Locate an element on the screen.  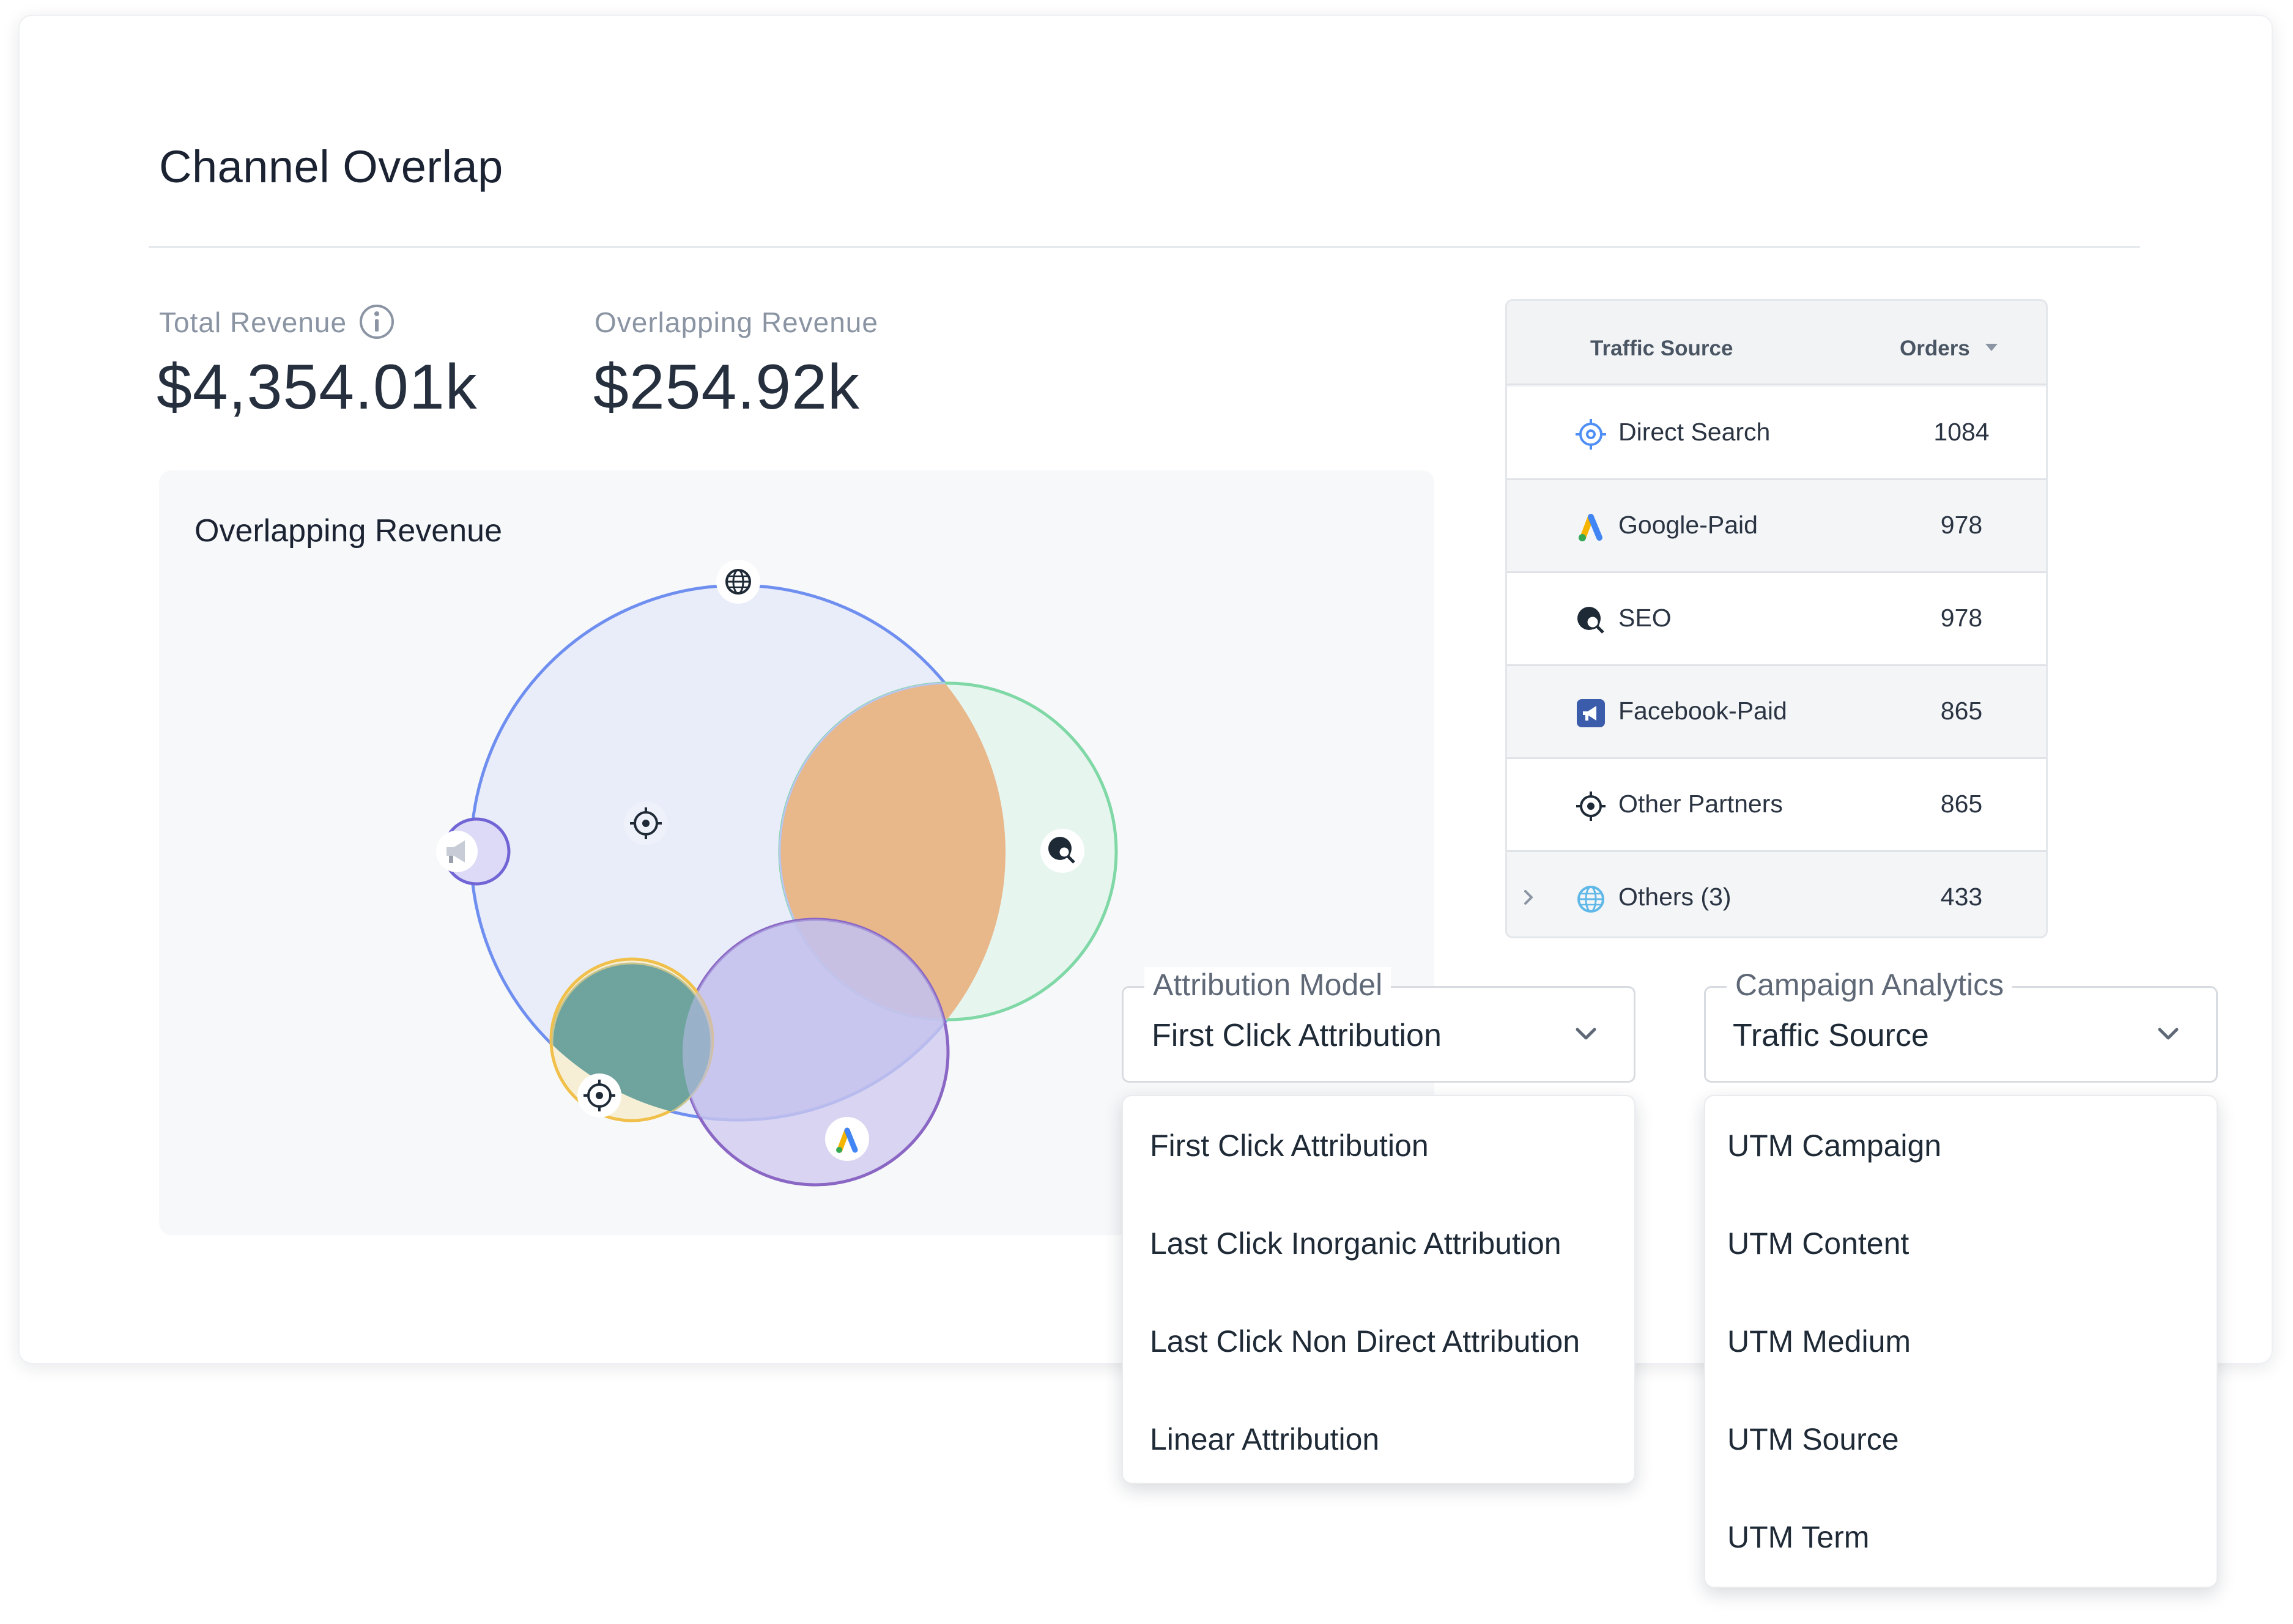
attribution-option: Last Click Inorganic Attribution is located at coordinates (1355, 1243).